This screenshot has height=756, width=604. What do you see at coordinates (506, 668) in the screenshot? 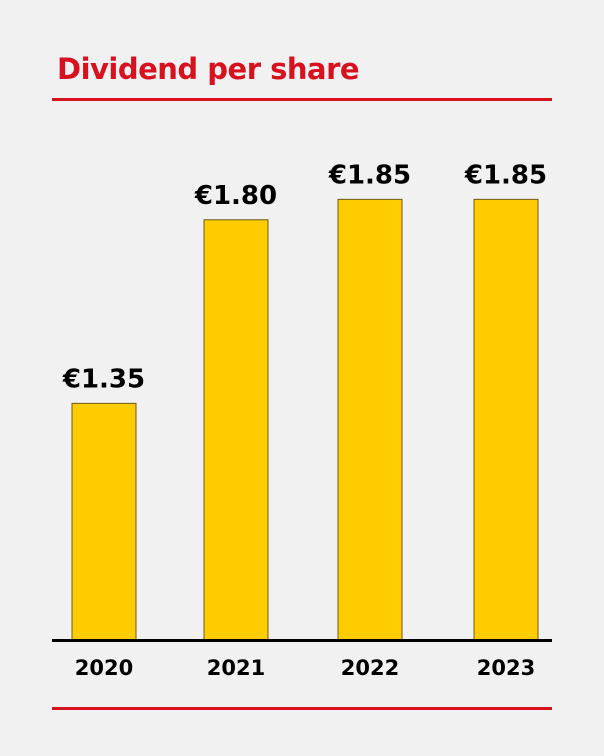
I see `x-tick-label-2023: 2023` at bounding box center [506, 668].